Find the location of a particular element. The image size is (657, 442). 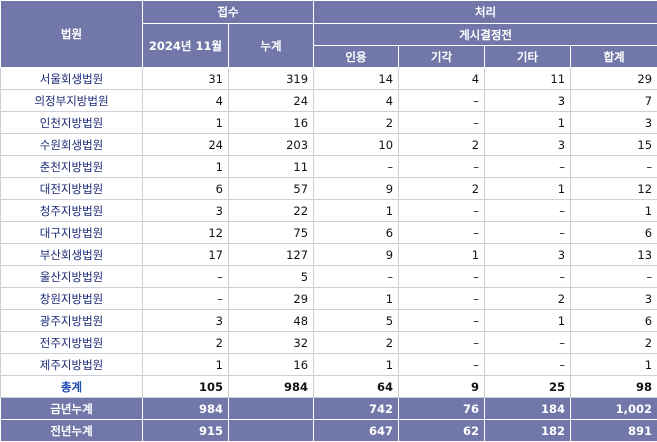

value-cell: 647 is located at coordinates (356, 431).